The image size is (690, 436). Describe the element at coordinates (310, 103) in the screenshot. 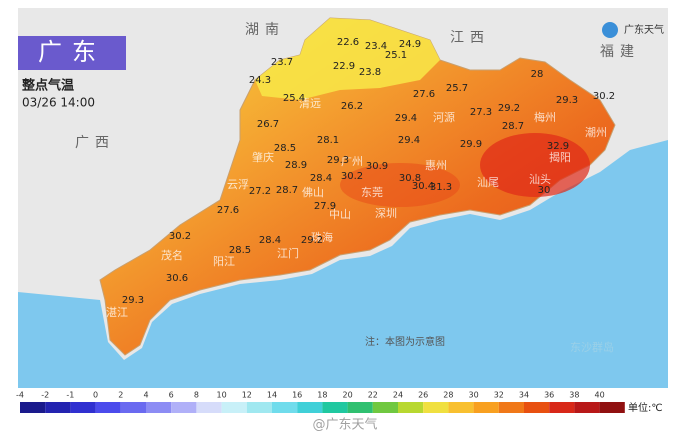

I see `city-label: 清远` at that location.